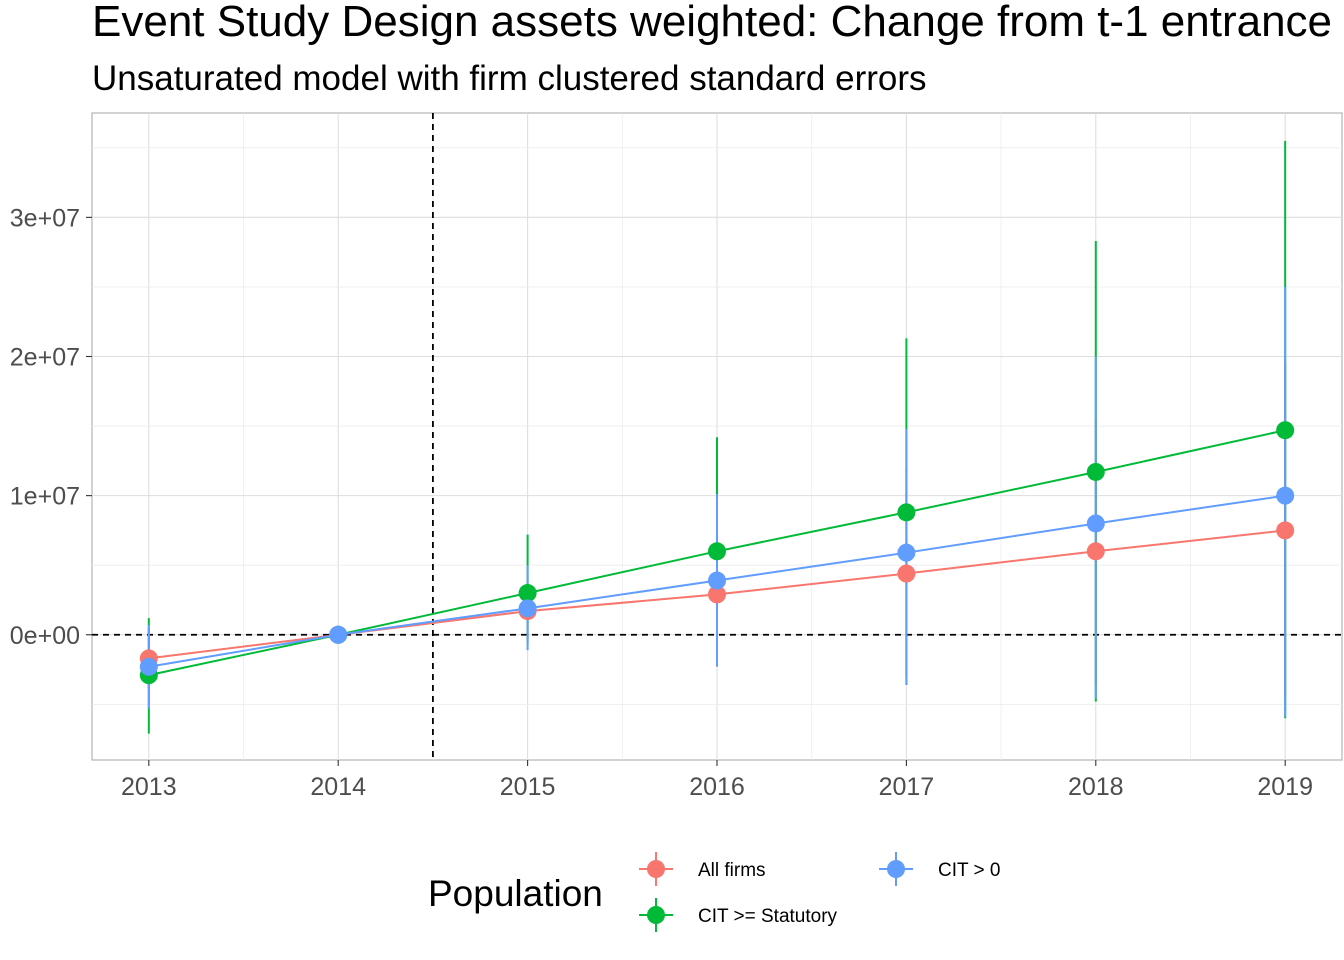 This screenshot has height=960, width=1344. What do you see at coordinates (45, 218) in the screenshot?
I see `y-tick-label: 3e+07` at bounding box center [45, 218].